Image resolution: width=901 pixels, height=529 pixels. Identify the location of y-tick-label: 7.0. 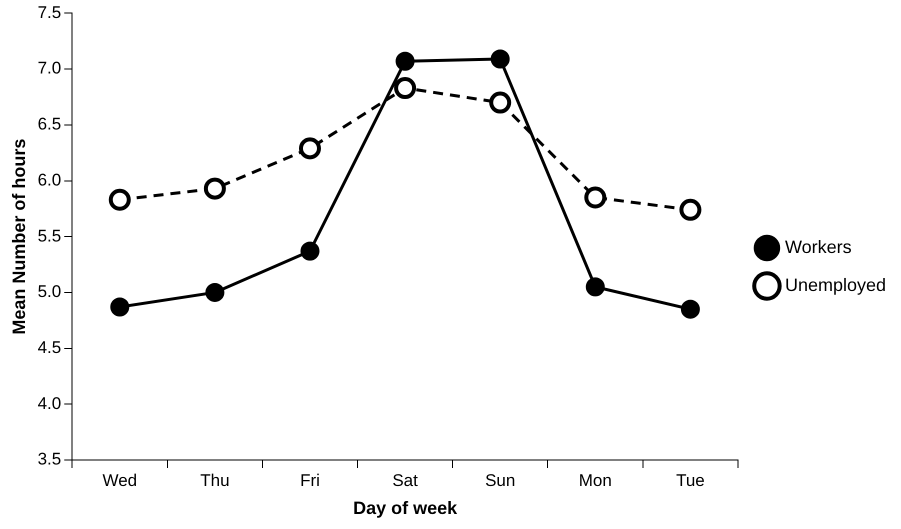
(50, 68).